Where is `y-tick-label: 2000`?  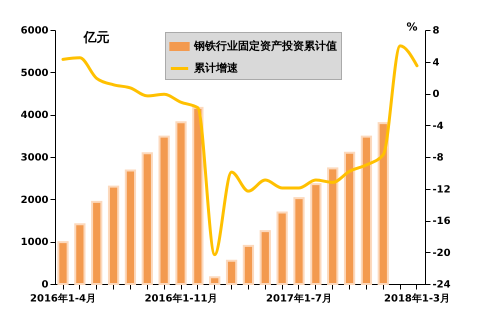
y-tick-label: 2000 is located at coordinates (34, 200).